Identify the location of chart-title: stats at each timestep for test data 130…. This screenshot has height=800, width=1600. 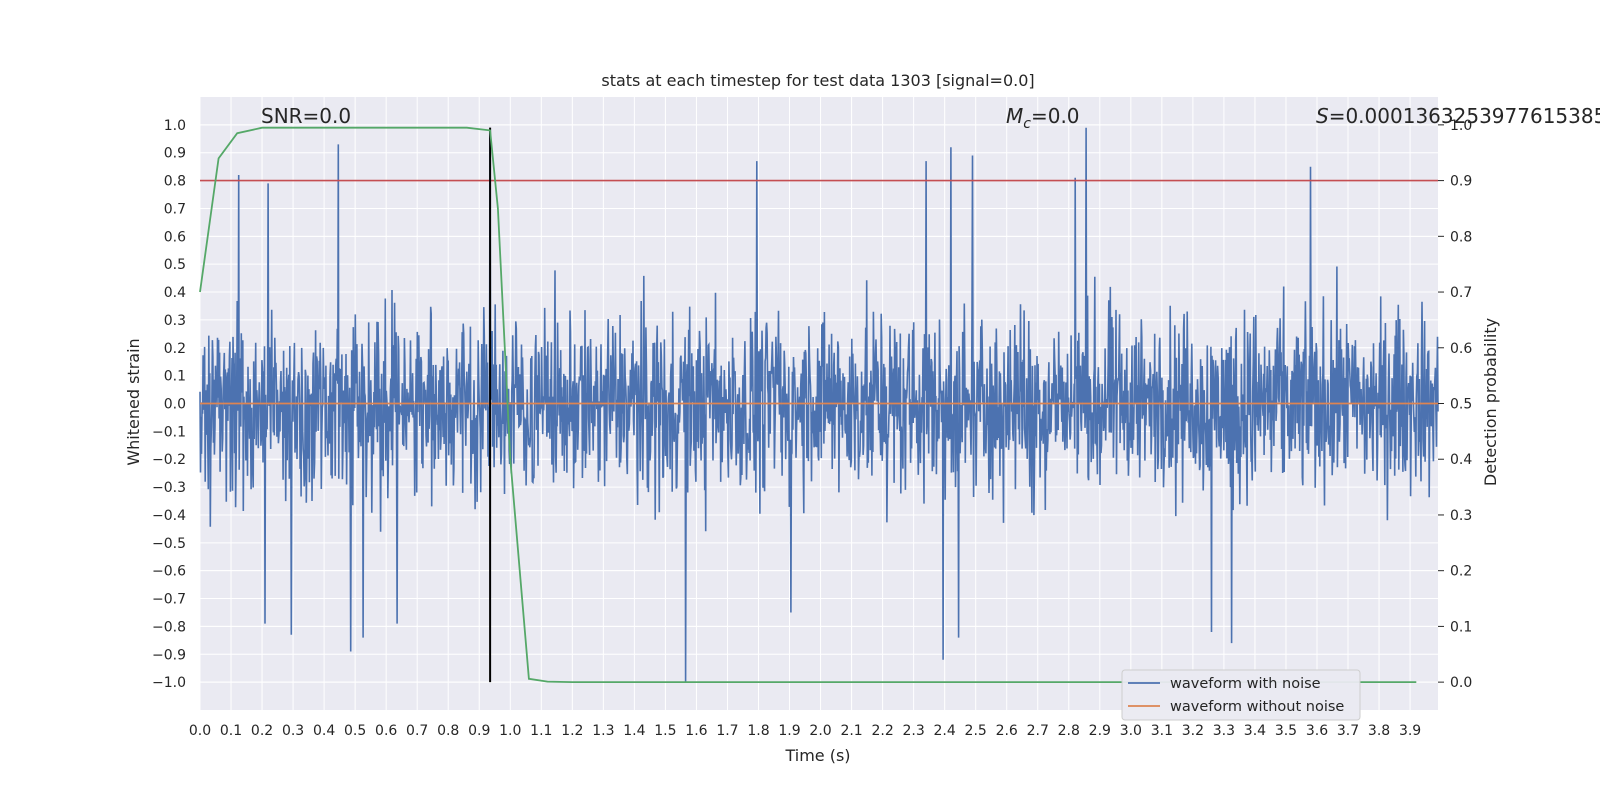
(817, 80).